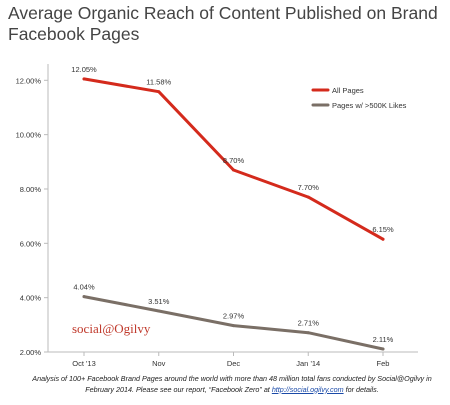  Describe the element at coordinates (308, 363) in the screenshot. I see `x-tick-label: Jan '14` at that location.